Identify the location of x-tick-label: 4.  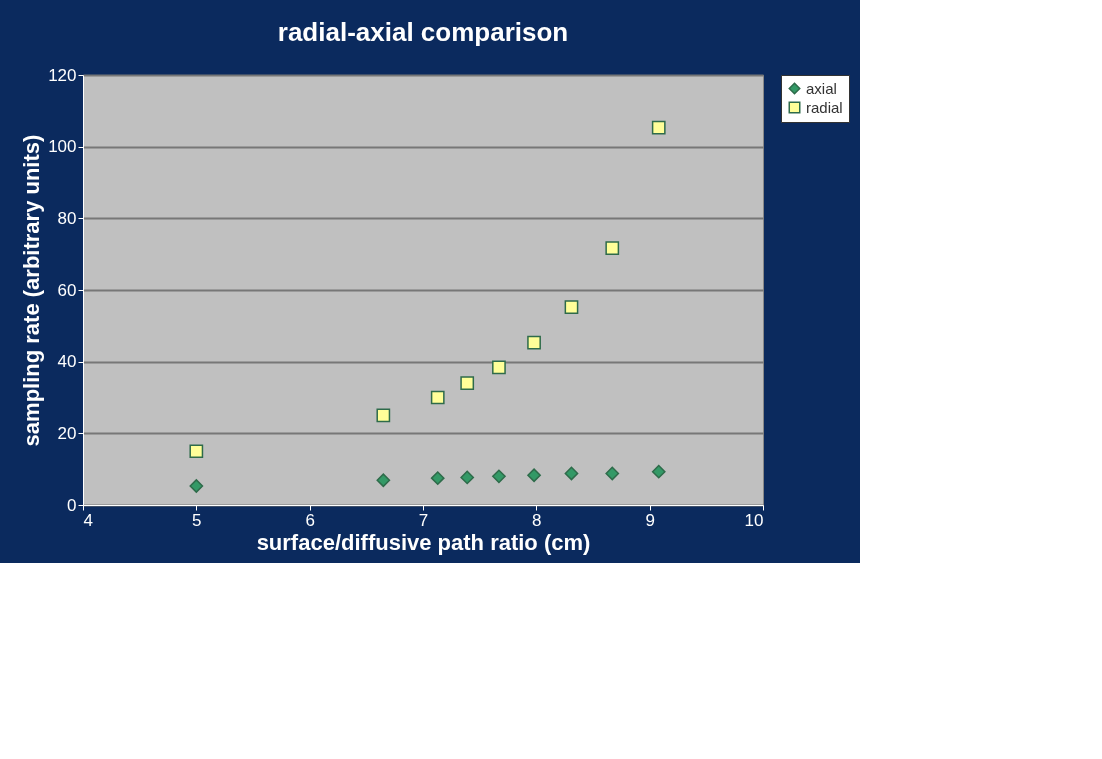
(88, 520).